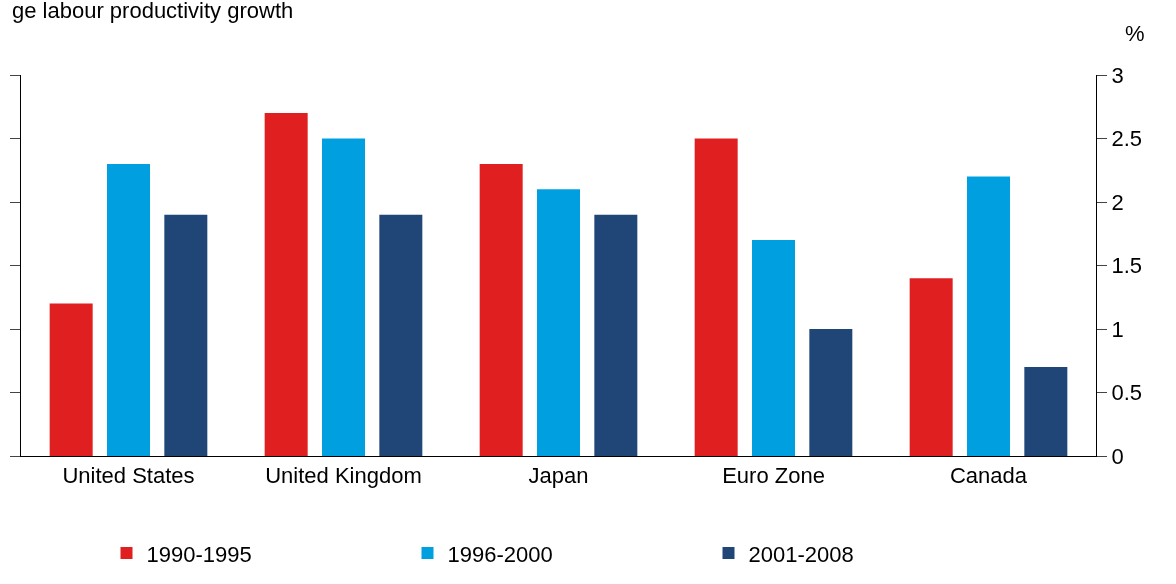 The image size is (1176, 584). I want to click on legend-label: 1996-2000, so click(500, 554).